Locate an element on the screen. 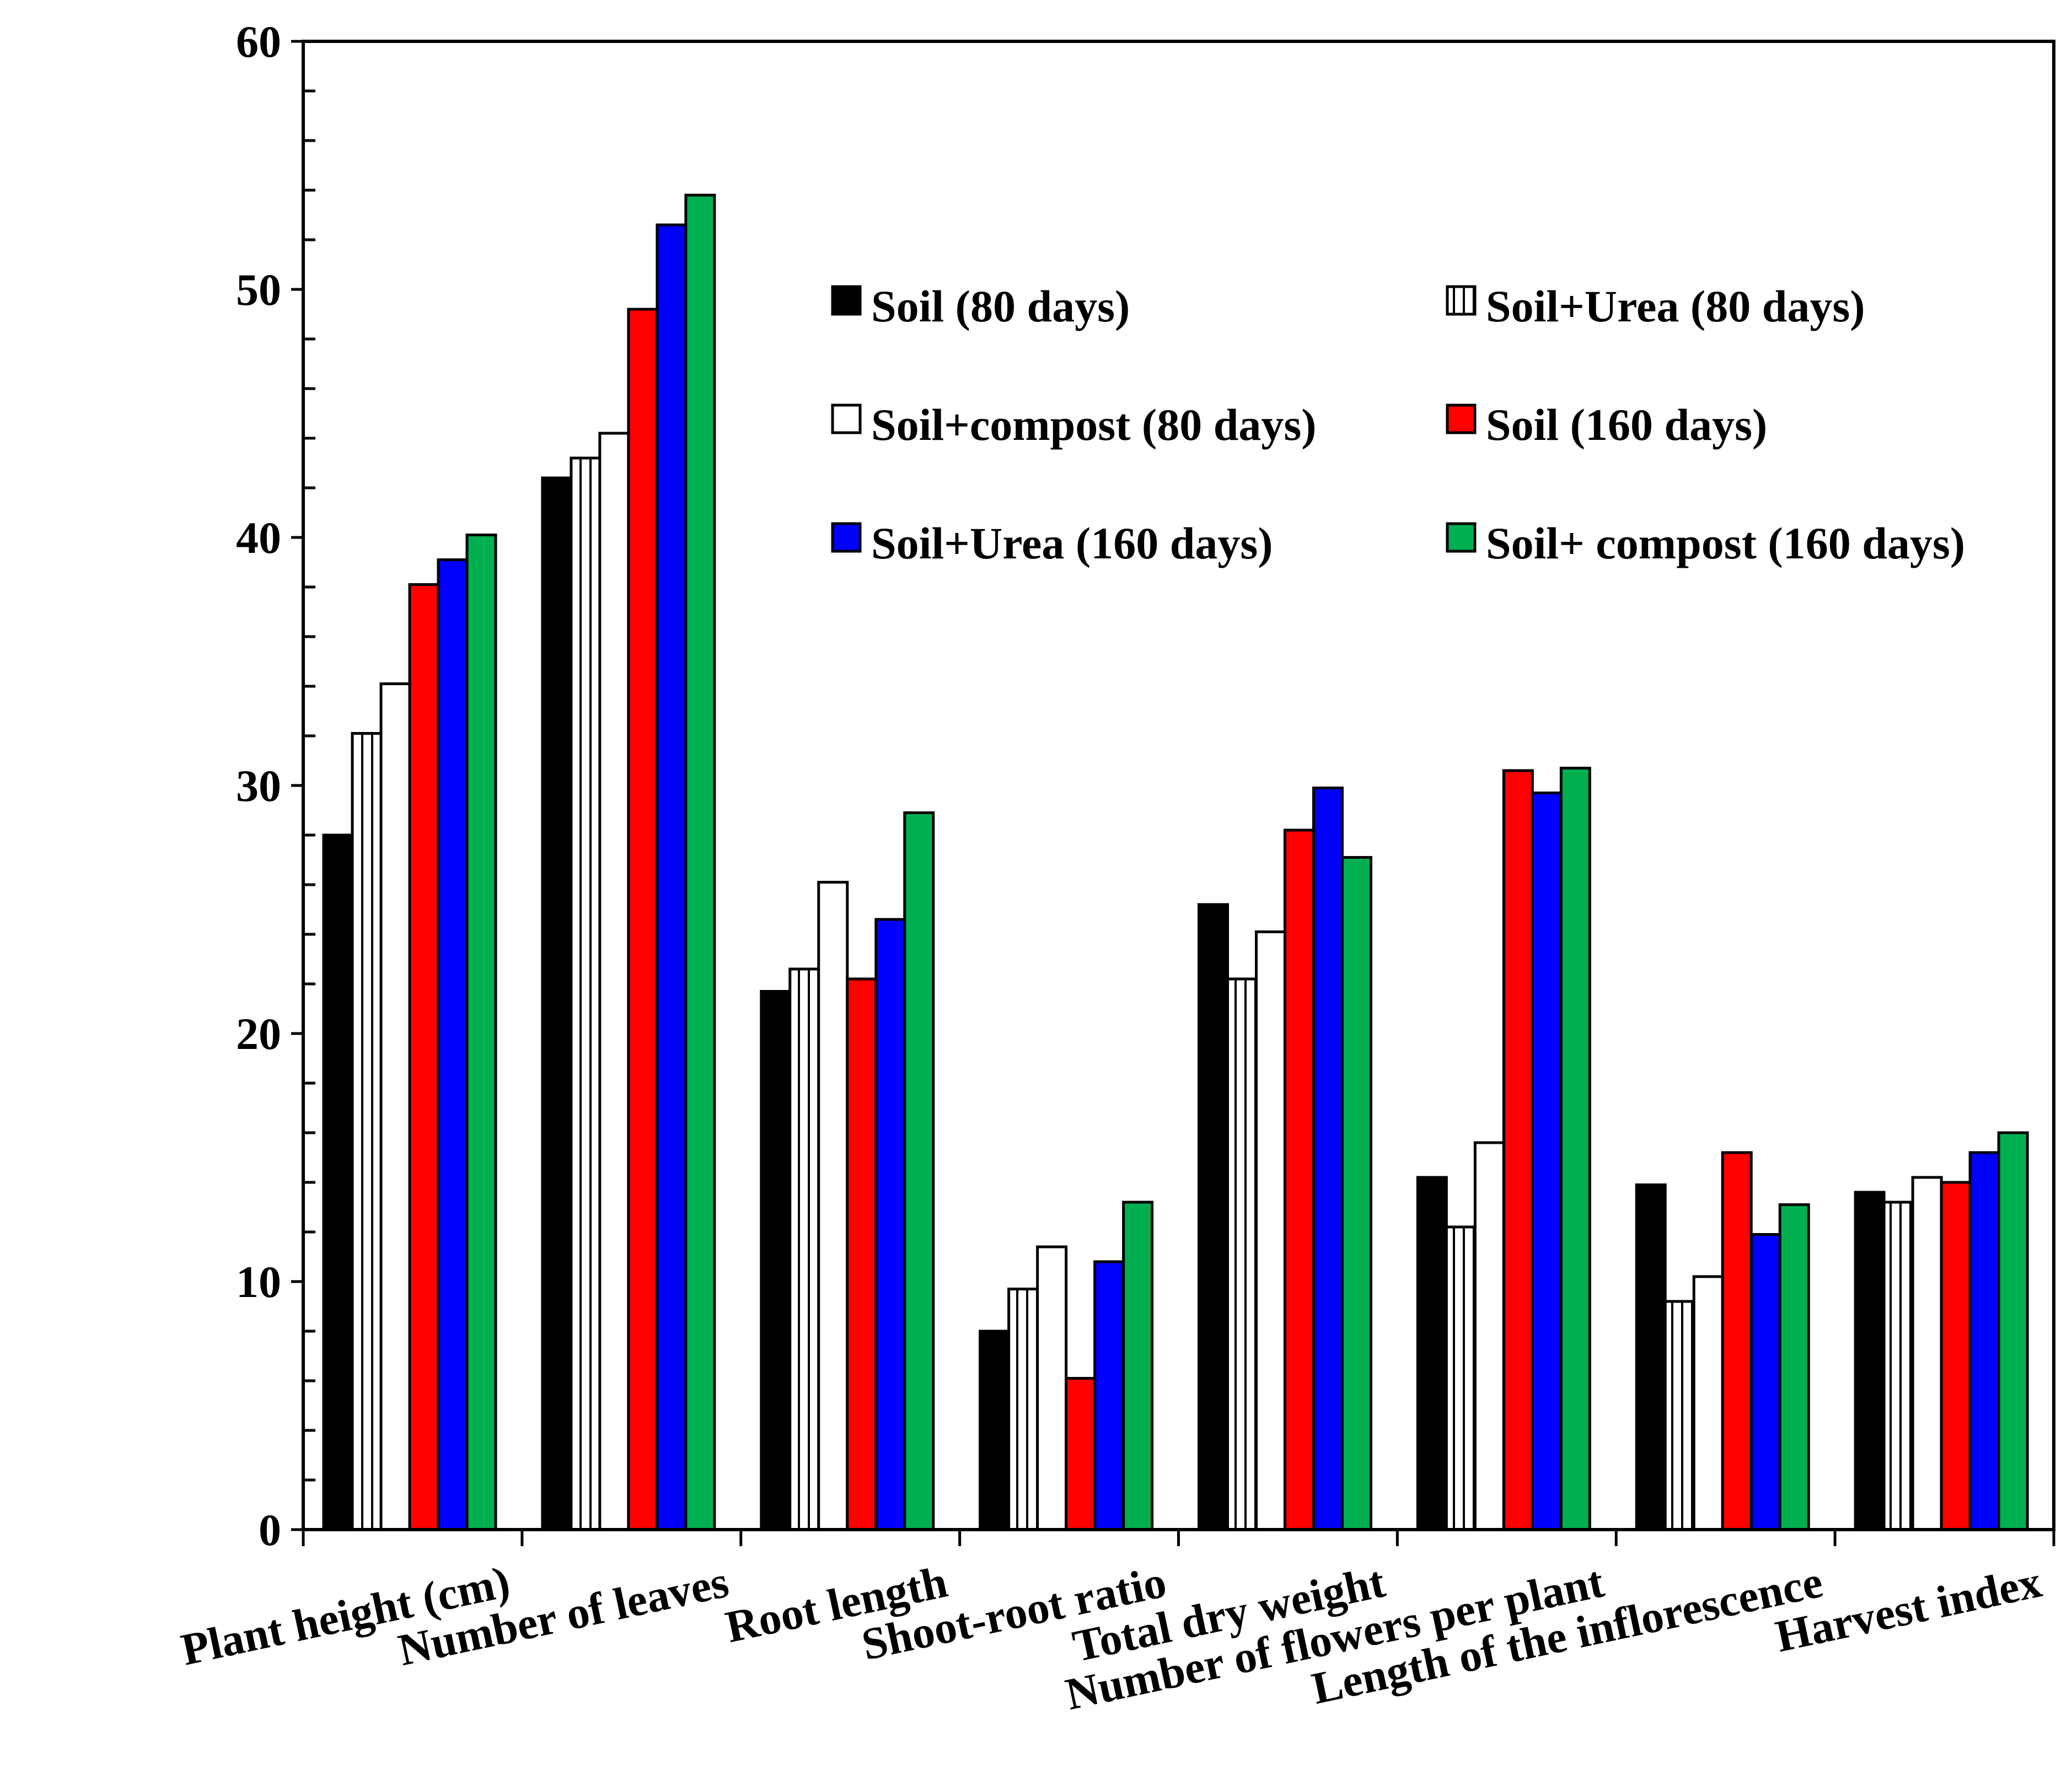  legend-label: Soil (160 days) is located at coordinates (1626, 425).